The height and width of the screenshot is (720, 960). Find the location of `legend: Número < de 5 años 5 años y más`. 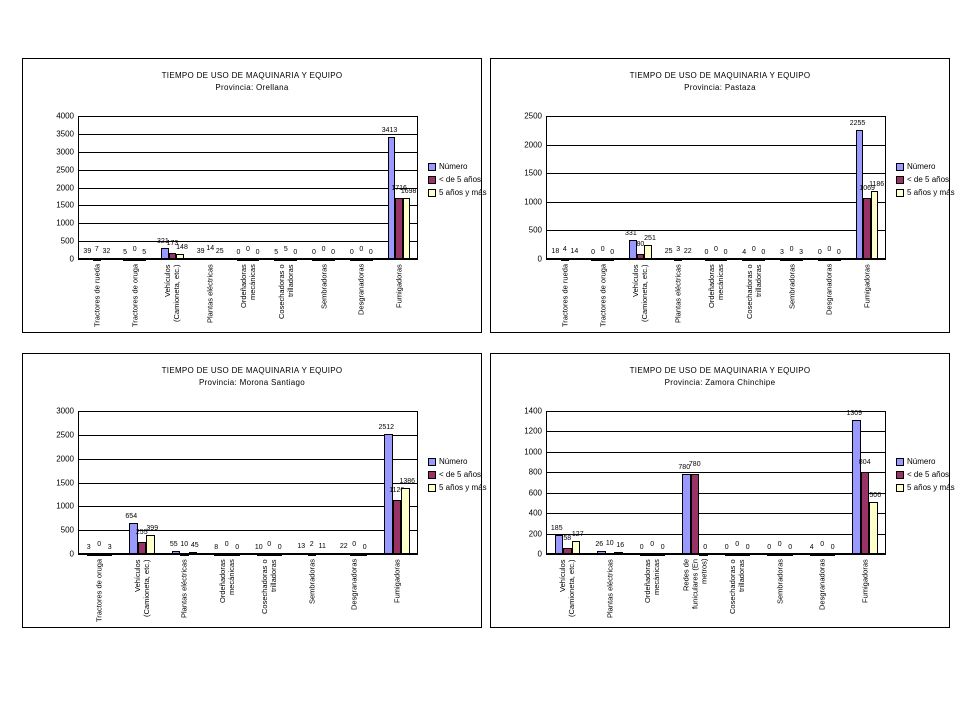

legend: Número < de 5 años 5 años y más is located at coordinates (925, 476).